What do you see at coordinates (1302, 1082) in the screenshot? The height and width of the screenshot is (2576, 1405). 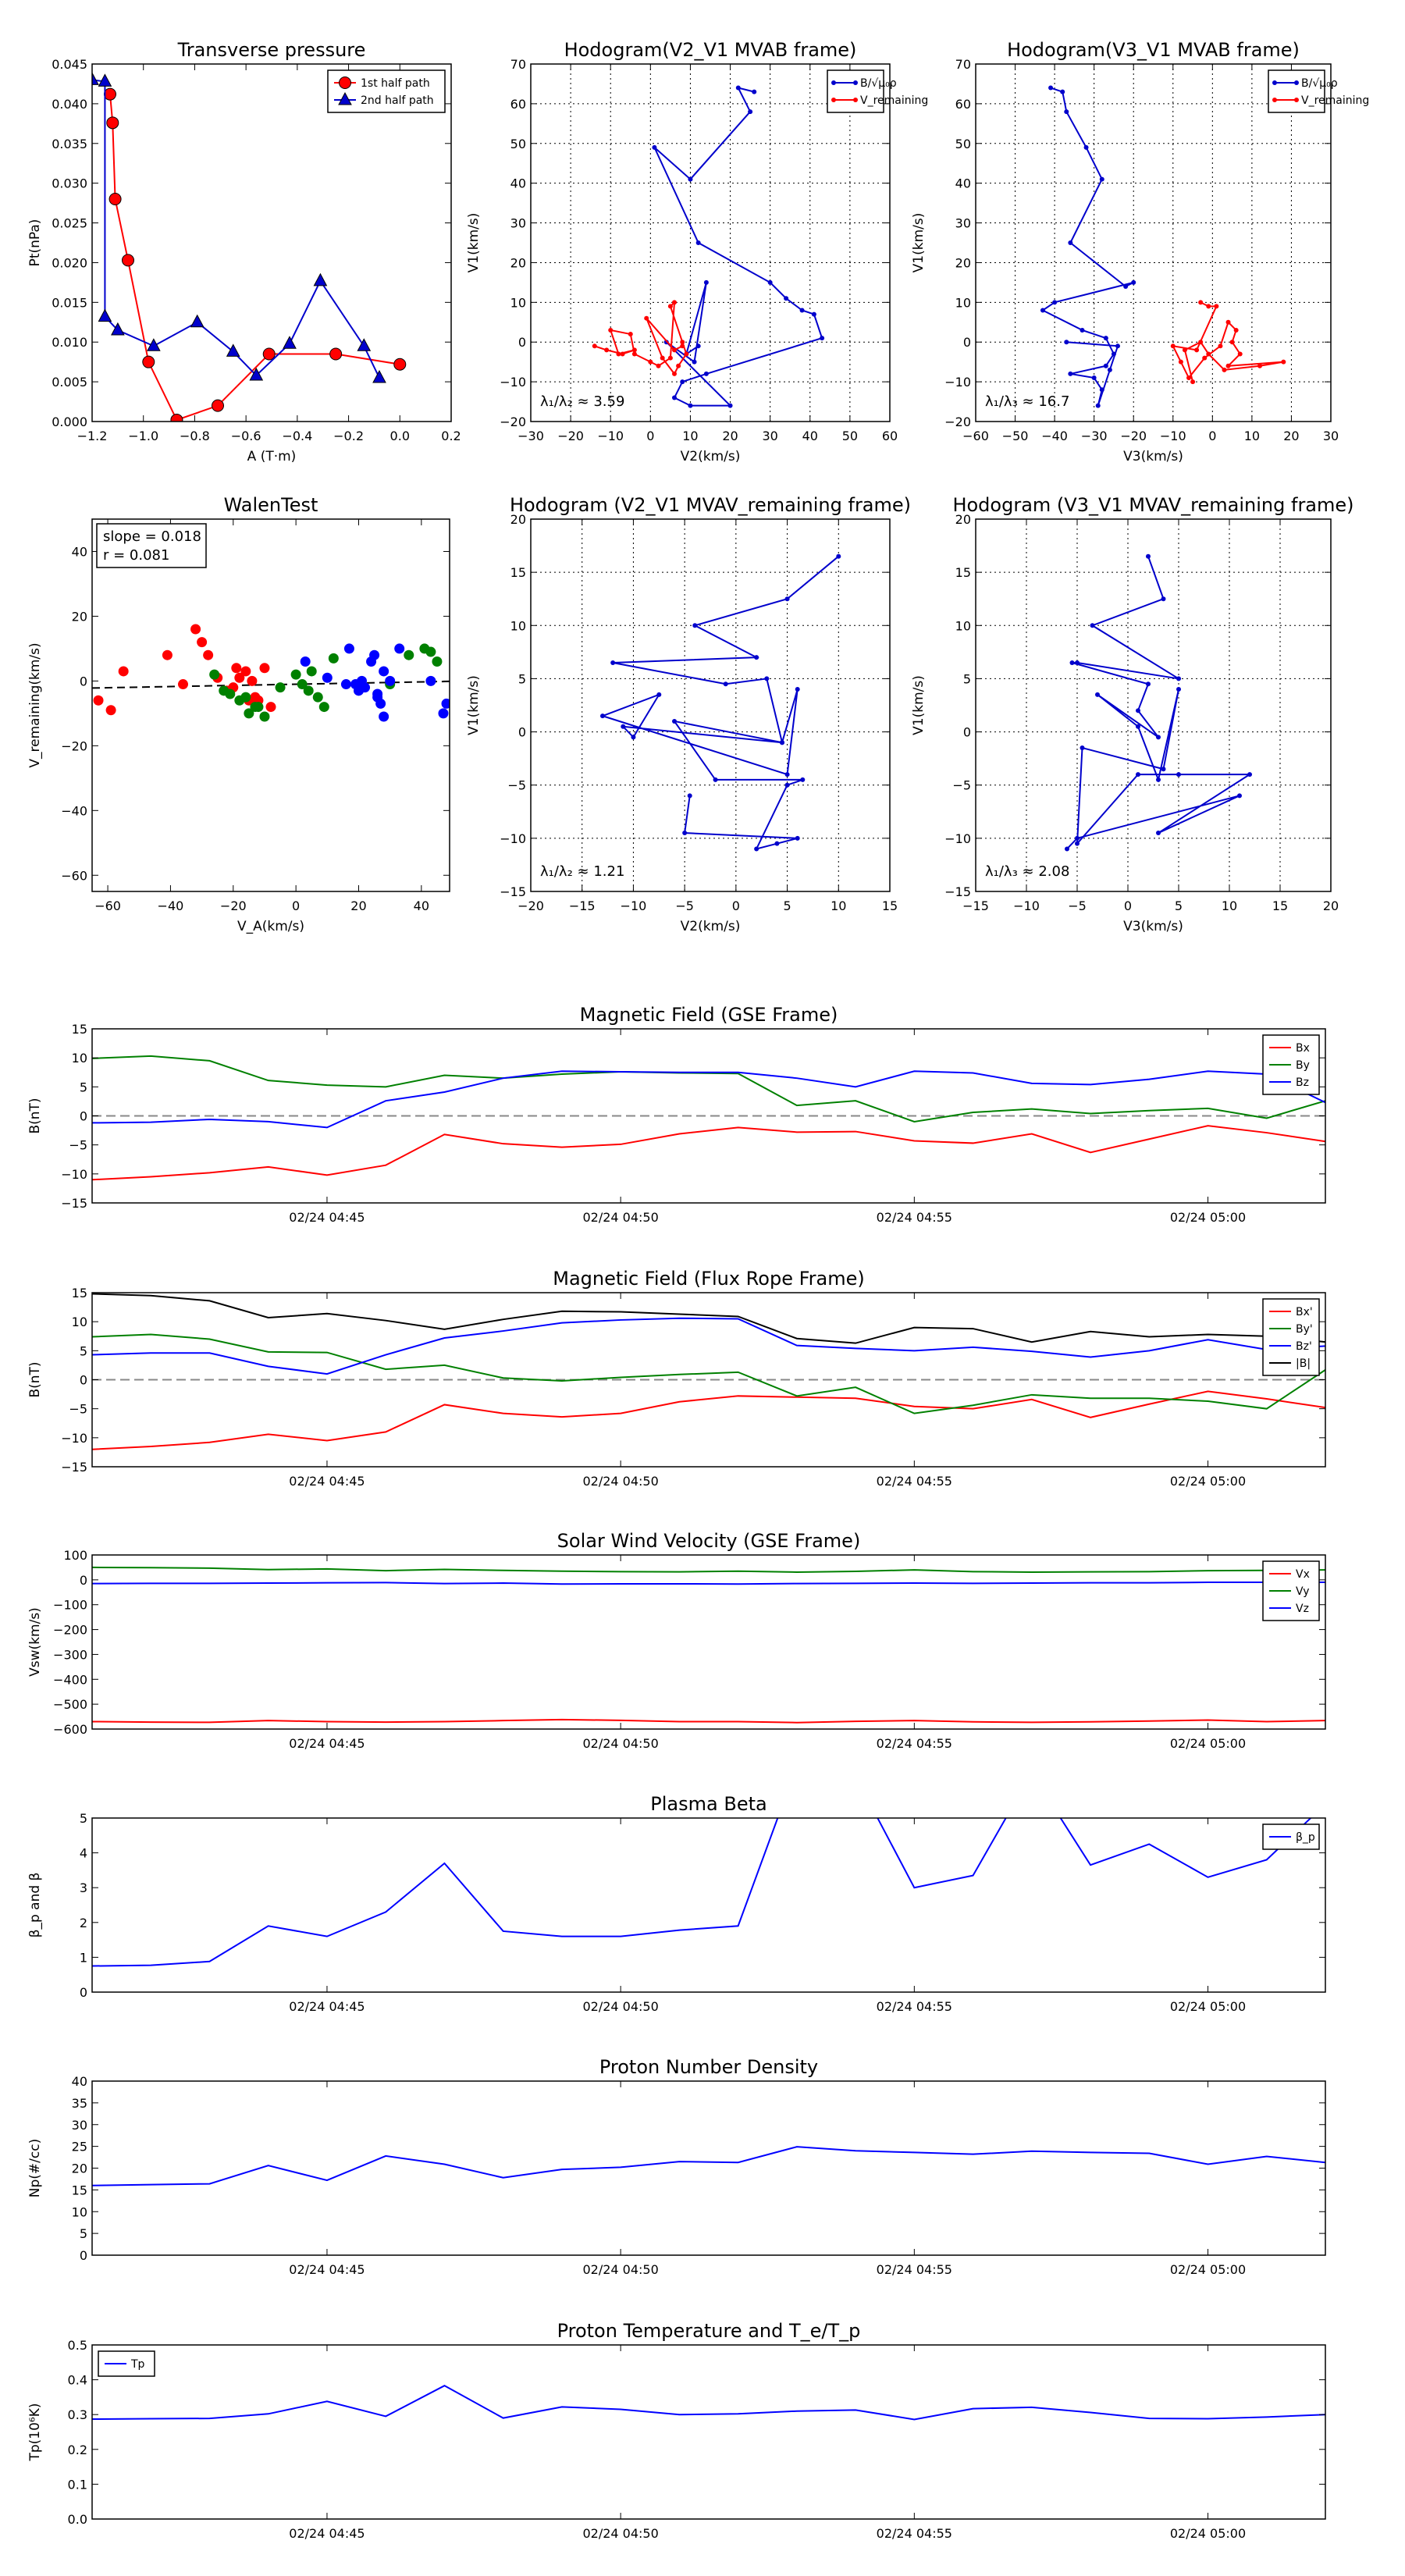 I see `legend-label: Bz` at bounding box center [1302, 1082].